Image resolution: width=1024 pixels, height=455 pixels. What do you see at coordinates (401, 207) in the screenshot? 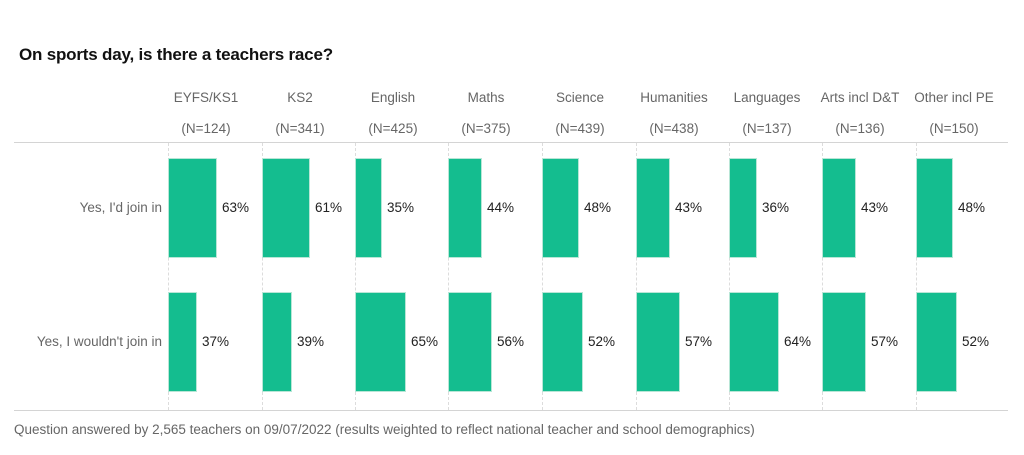
I see `value-label: 35%` at bounding box center [401, 207].